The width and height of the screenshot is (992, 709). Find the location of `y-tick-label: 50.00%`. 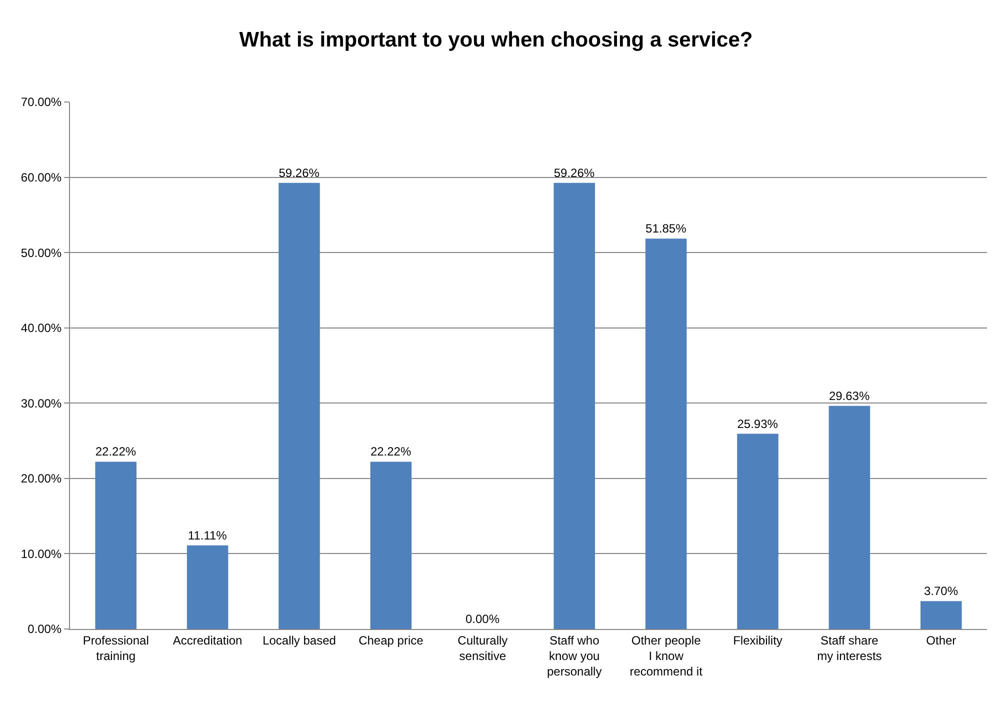

y-tick-label: 50.00% is located at coordinates (41, 253).